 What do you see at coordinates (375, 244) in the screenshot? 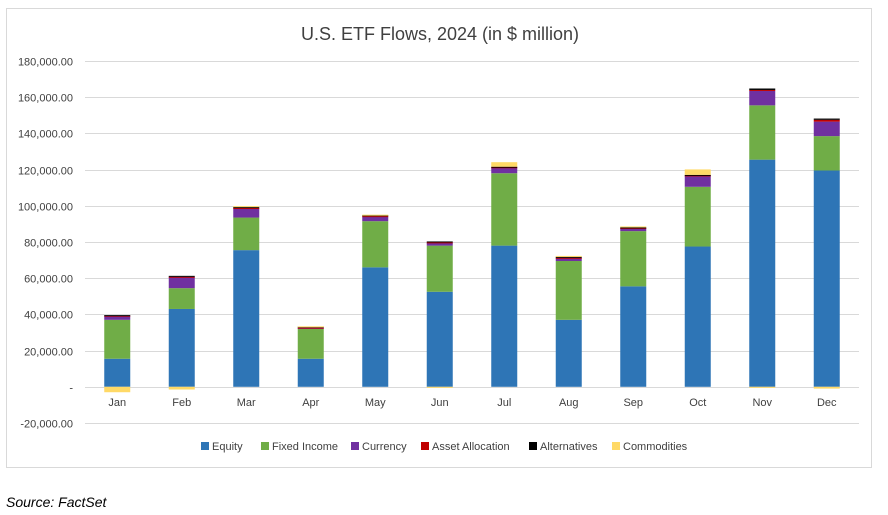
I see `bar-may-fixed-income` at bounding box center [375, 244].